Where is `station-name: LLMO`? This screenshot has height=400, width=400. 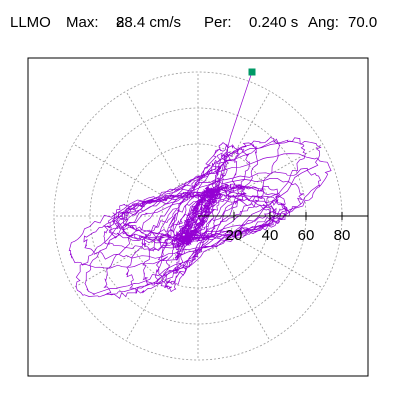
station-name: LLMO is located at coordinates (30, 22).